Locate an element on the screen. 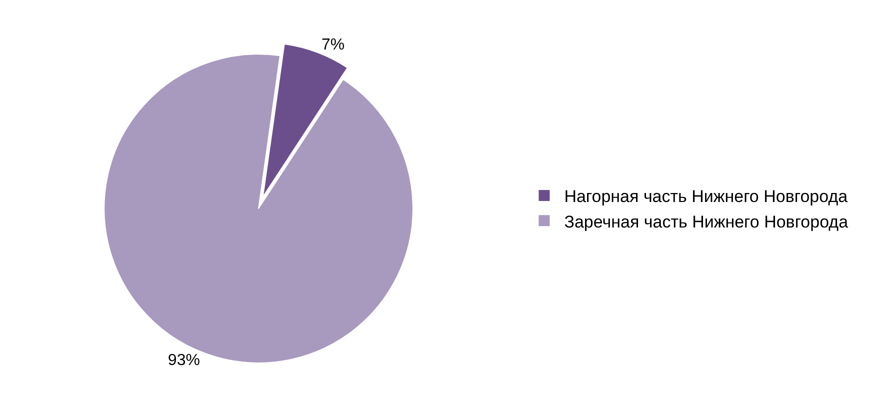 The height and width of the screenshot is (417, 877). legend-label: Нагорная часть Нижнего Новгорода is located at coordinates (706, 196).